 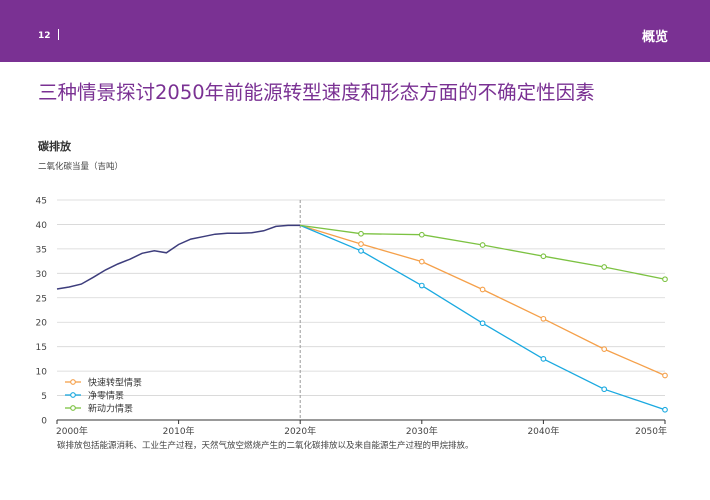 I want to click on y-tick-label: 10, so click(x=42, y=373).